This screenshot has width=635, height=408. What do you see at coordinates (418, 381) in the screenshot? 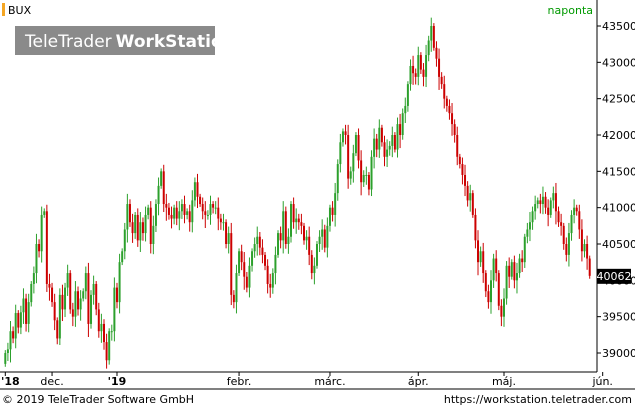
I see `x-tick-label: ápr.` at bounding box center [418, 381].